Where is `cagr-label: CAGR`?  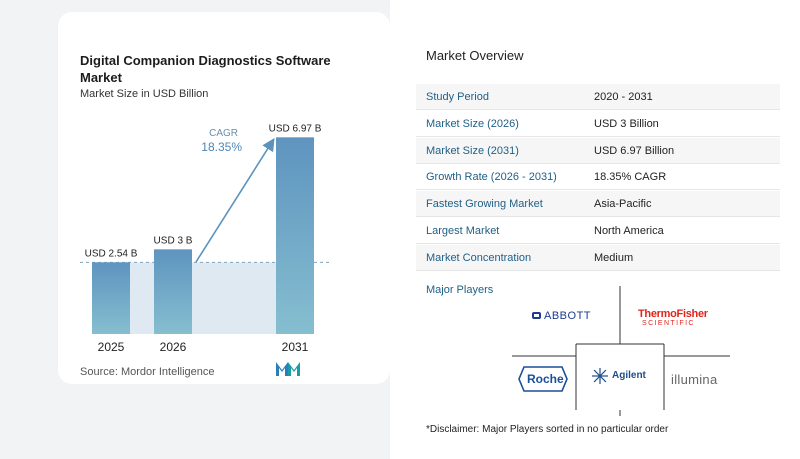
cagr-label: CAGR is located at coordinates (223, 133).